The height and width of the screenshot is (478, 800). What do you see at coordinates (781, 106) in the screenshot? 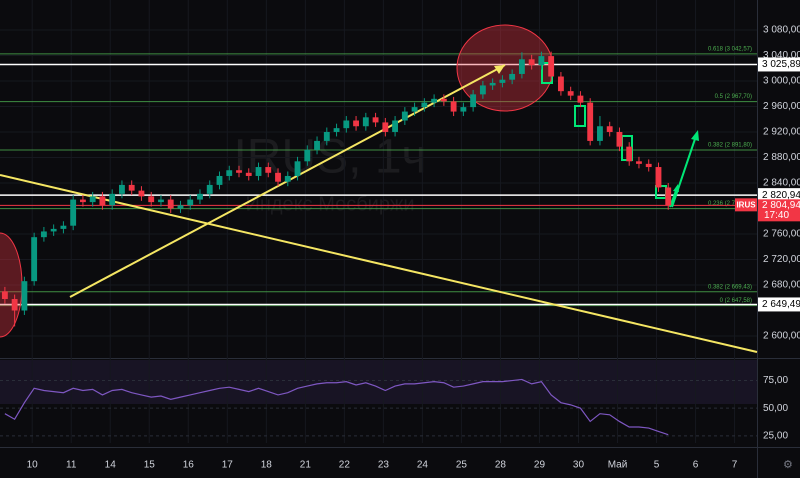
I see `y-tick-label: 2 960,00` at bounding box center [781, 106].